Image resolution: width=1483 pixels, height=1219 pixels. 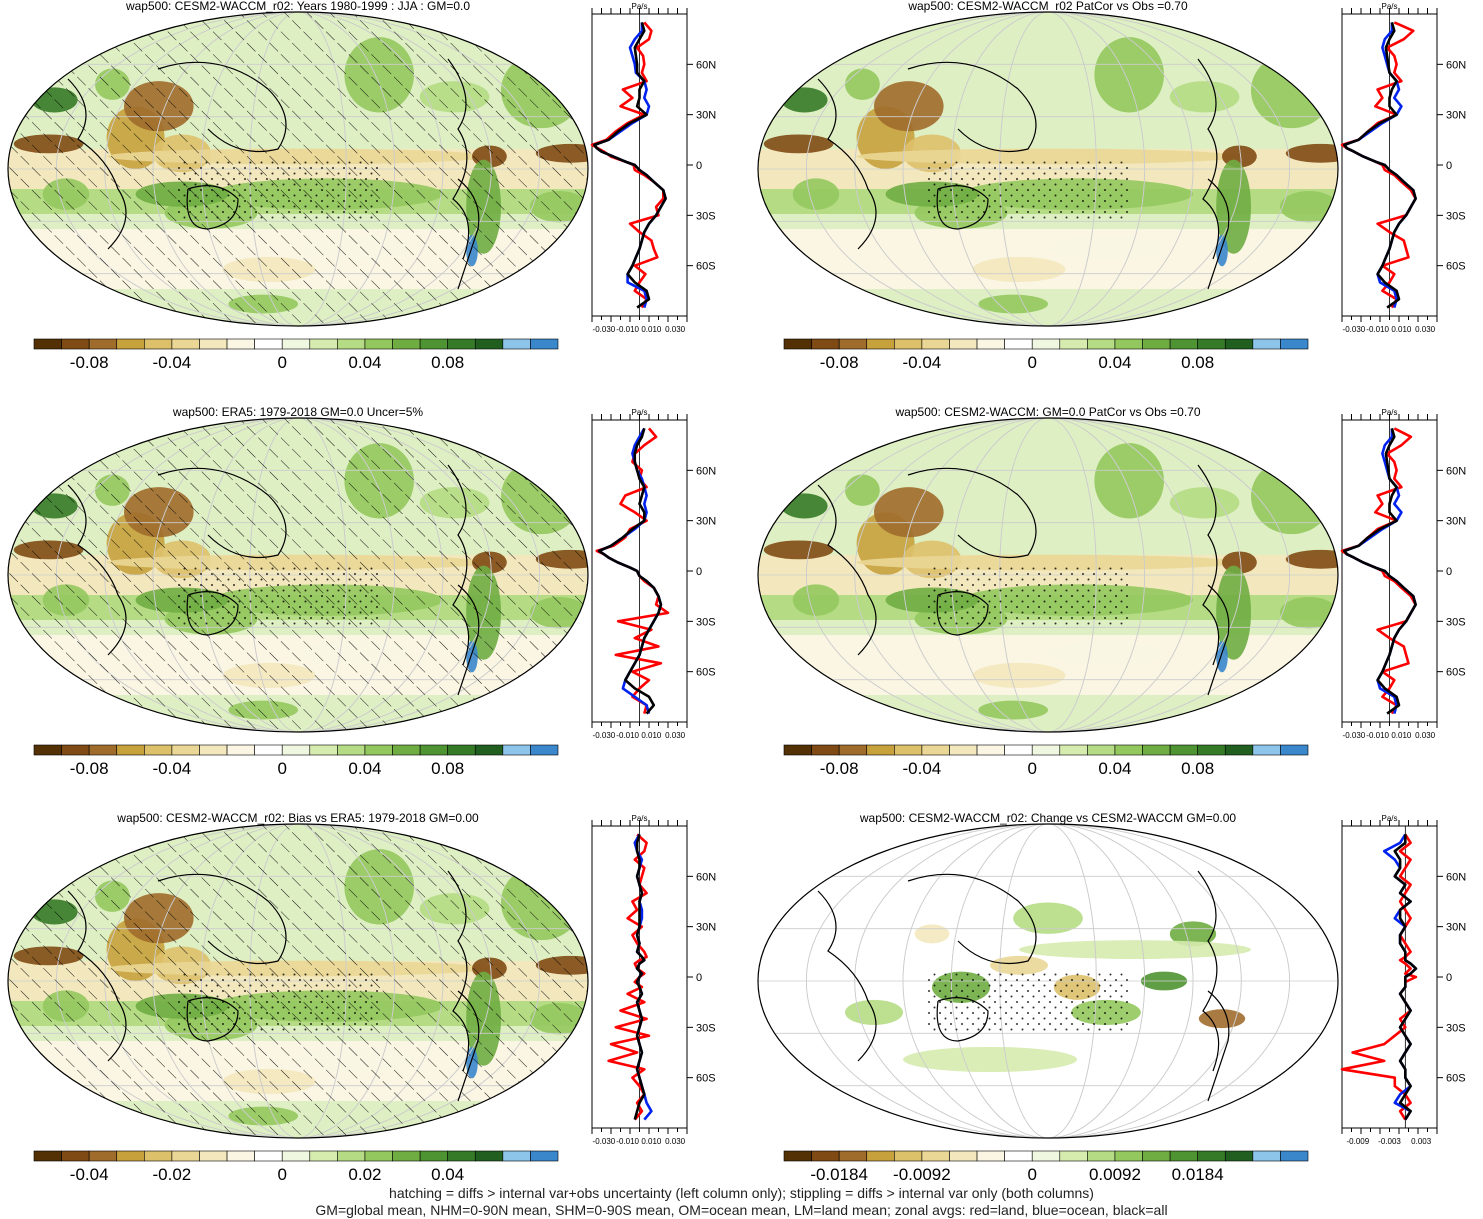 What do you see at coordinates (1031, 768) in the screenshot?
I see `colorbar-label: 0` at bounding box center [1031, 768].